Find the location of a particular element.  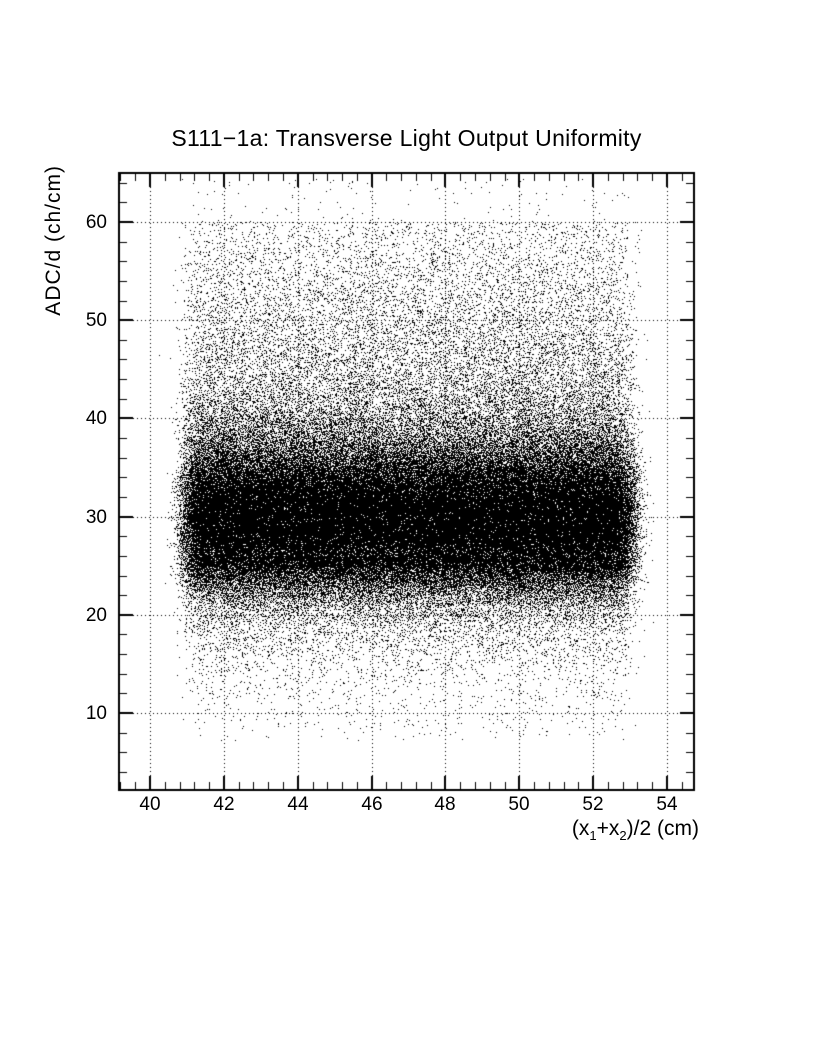

x-axis-label-part: )/2 (cm) is located at coordinates (662, 828).